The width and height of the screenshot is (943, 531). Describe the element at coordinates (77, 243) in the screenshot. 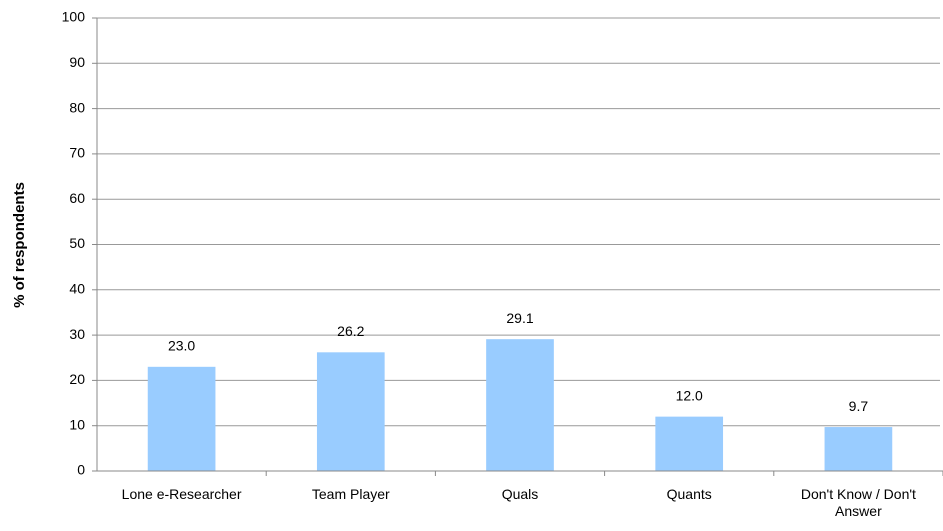

I see `y-tick-label: 50` at that location.